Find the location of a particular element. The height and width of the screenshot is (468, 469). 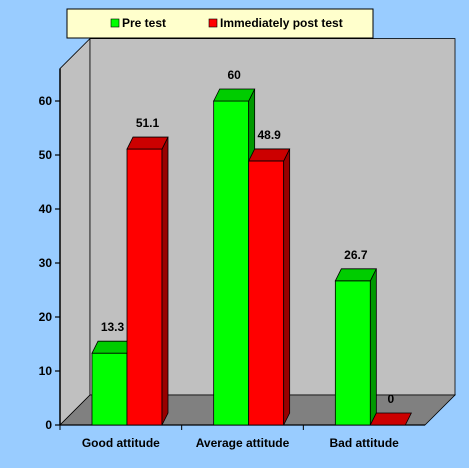

bar-pre-test-bad-attitude is located at coordinates (355, 347).